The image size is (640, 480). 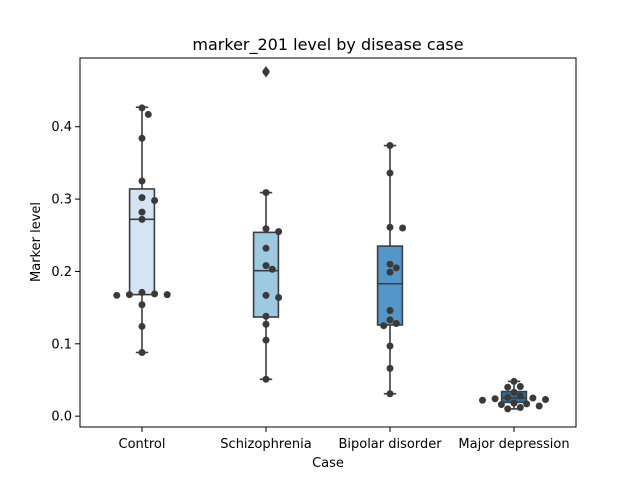 What do you see at coordinates (390, 444) in the screenshot?
I see `x-tick-label: Bipolar disorder` at bounding box center [390, 444].